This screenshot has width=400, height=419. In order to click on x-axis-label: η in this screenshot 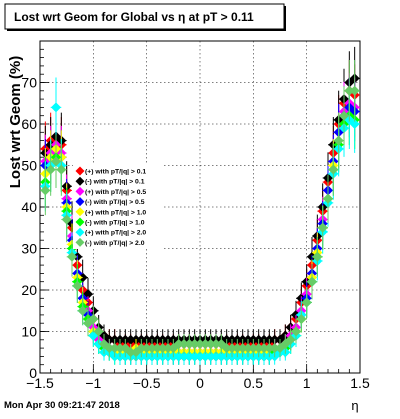, I will do `click(354, 405)`.